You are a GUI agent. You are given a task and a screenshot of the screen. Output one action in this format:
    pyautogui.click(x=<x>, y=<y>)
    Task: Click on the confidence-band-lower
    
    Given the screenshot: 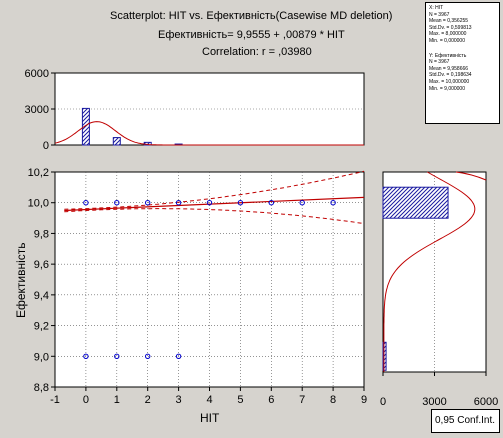 What is the action you would take?
    pyautogui.click(x=214, y=216)
    